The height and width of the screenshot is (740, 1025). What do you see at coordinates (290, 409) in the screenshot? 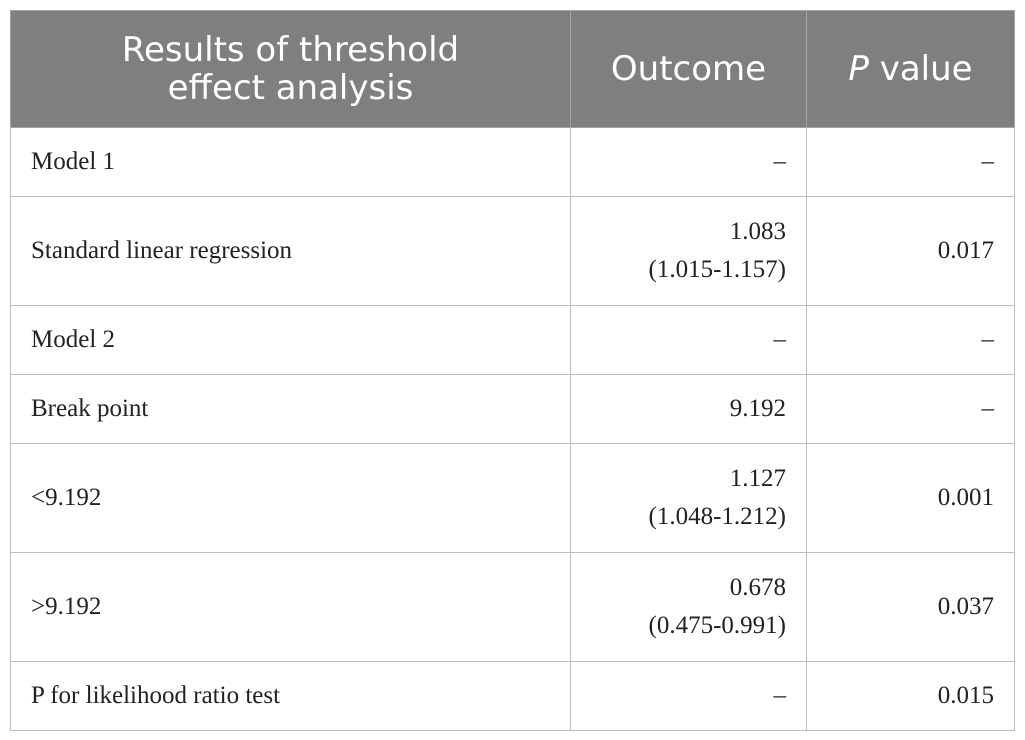
I see `row-label: Break point` at bounding box center [290, 409].